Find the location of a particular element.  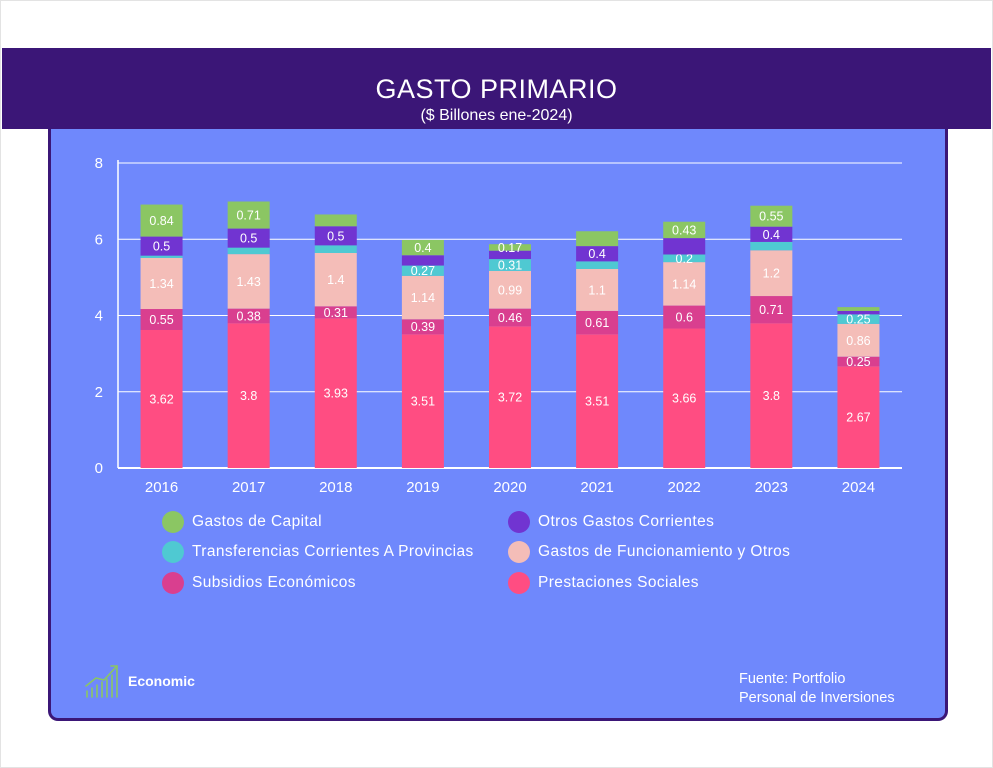

chart-title: GASTO PRIMARIO is located at coordinates (496, 89).